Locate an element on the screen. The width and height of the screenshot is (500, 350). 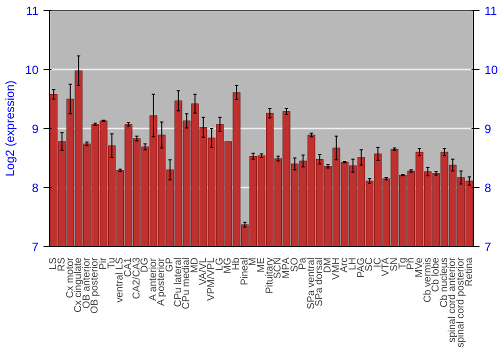
y2-tick-label: 8 is located at coordinates (488, 188).